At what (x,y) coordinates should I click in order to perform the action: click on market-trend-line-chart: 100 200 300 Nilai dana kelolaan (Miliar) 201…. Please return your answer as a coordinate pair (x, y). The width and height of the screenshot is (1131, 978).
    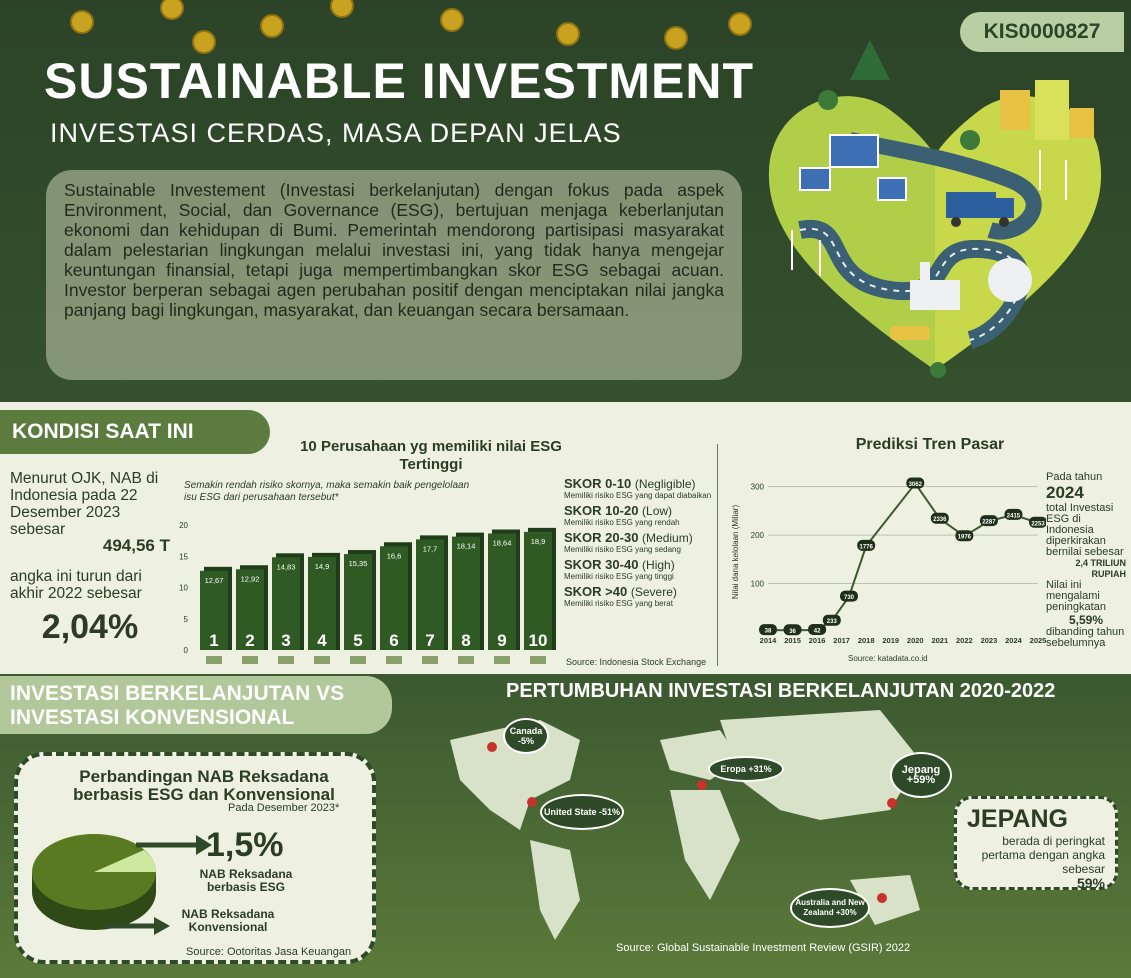
    Looking at the image, I should click on (888, 561).